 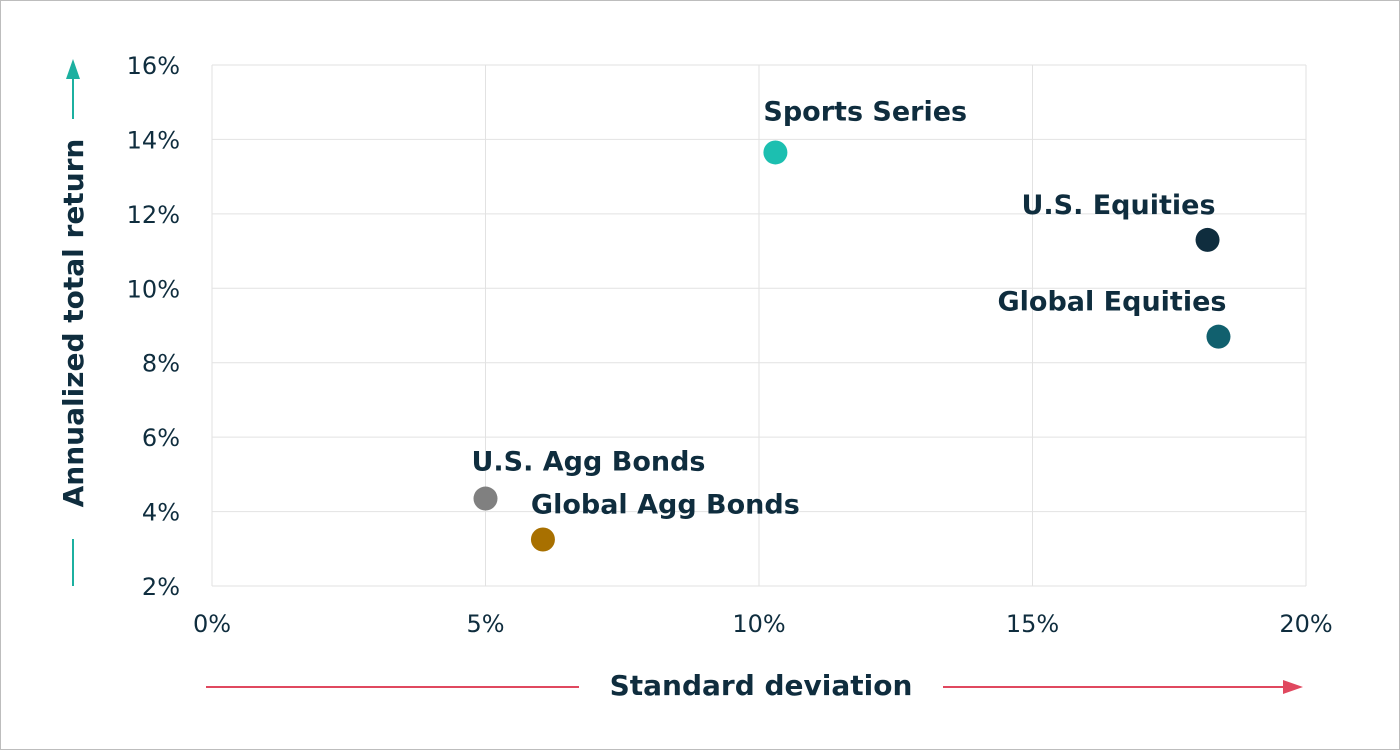 What do you see at coordinates (485, 624) in the screenshot?
I see `x-tick-label: 5%` at bounding box center [485, 624].